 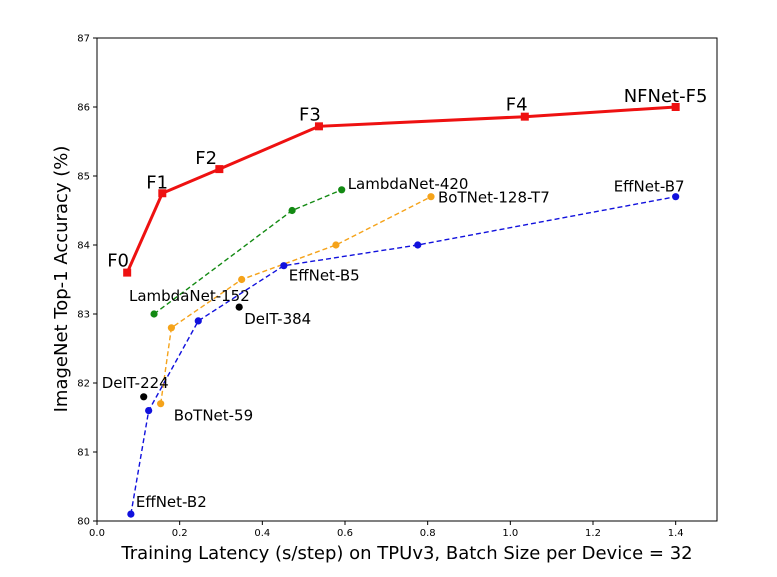 I want to click on x-tick-label: 0.4, so click(x=262, y=533).